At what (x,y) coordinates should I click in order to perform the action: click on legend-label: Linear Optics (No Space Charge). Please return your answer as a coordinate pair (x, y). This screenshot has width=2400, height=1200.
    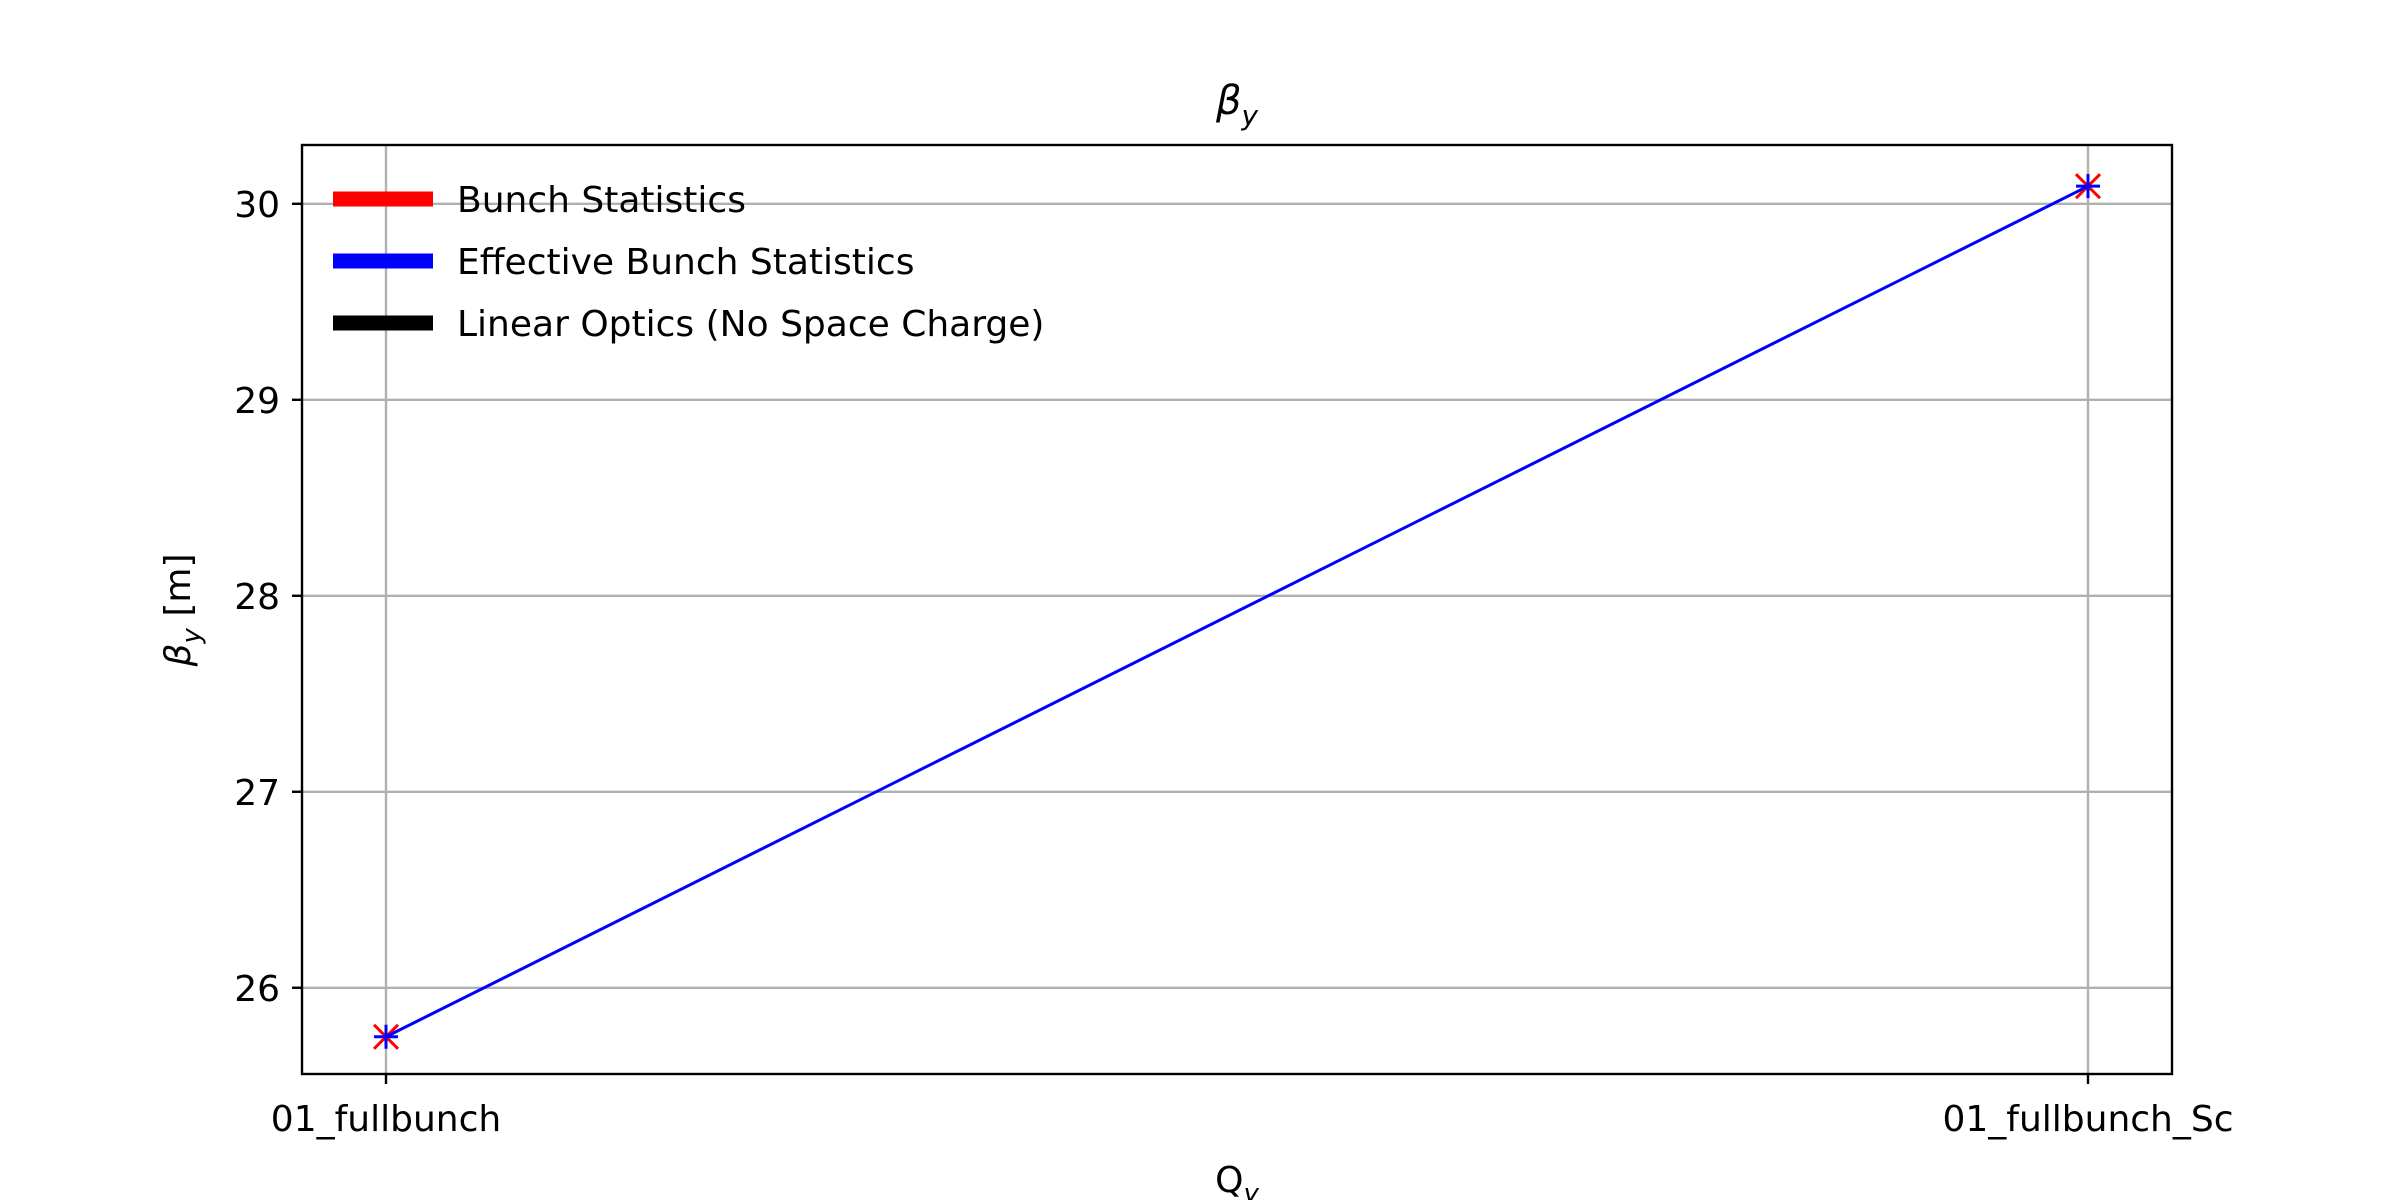
    Looking at the image, I should click on (750, 324).